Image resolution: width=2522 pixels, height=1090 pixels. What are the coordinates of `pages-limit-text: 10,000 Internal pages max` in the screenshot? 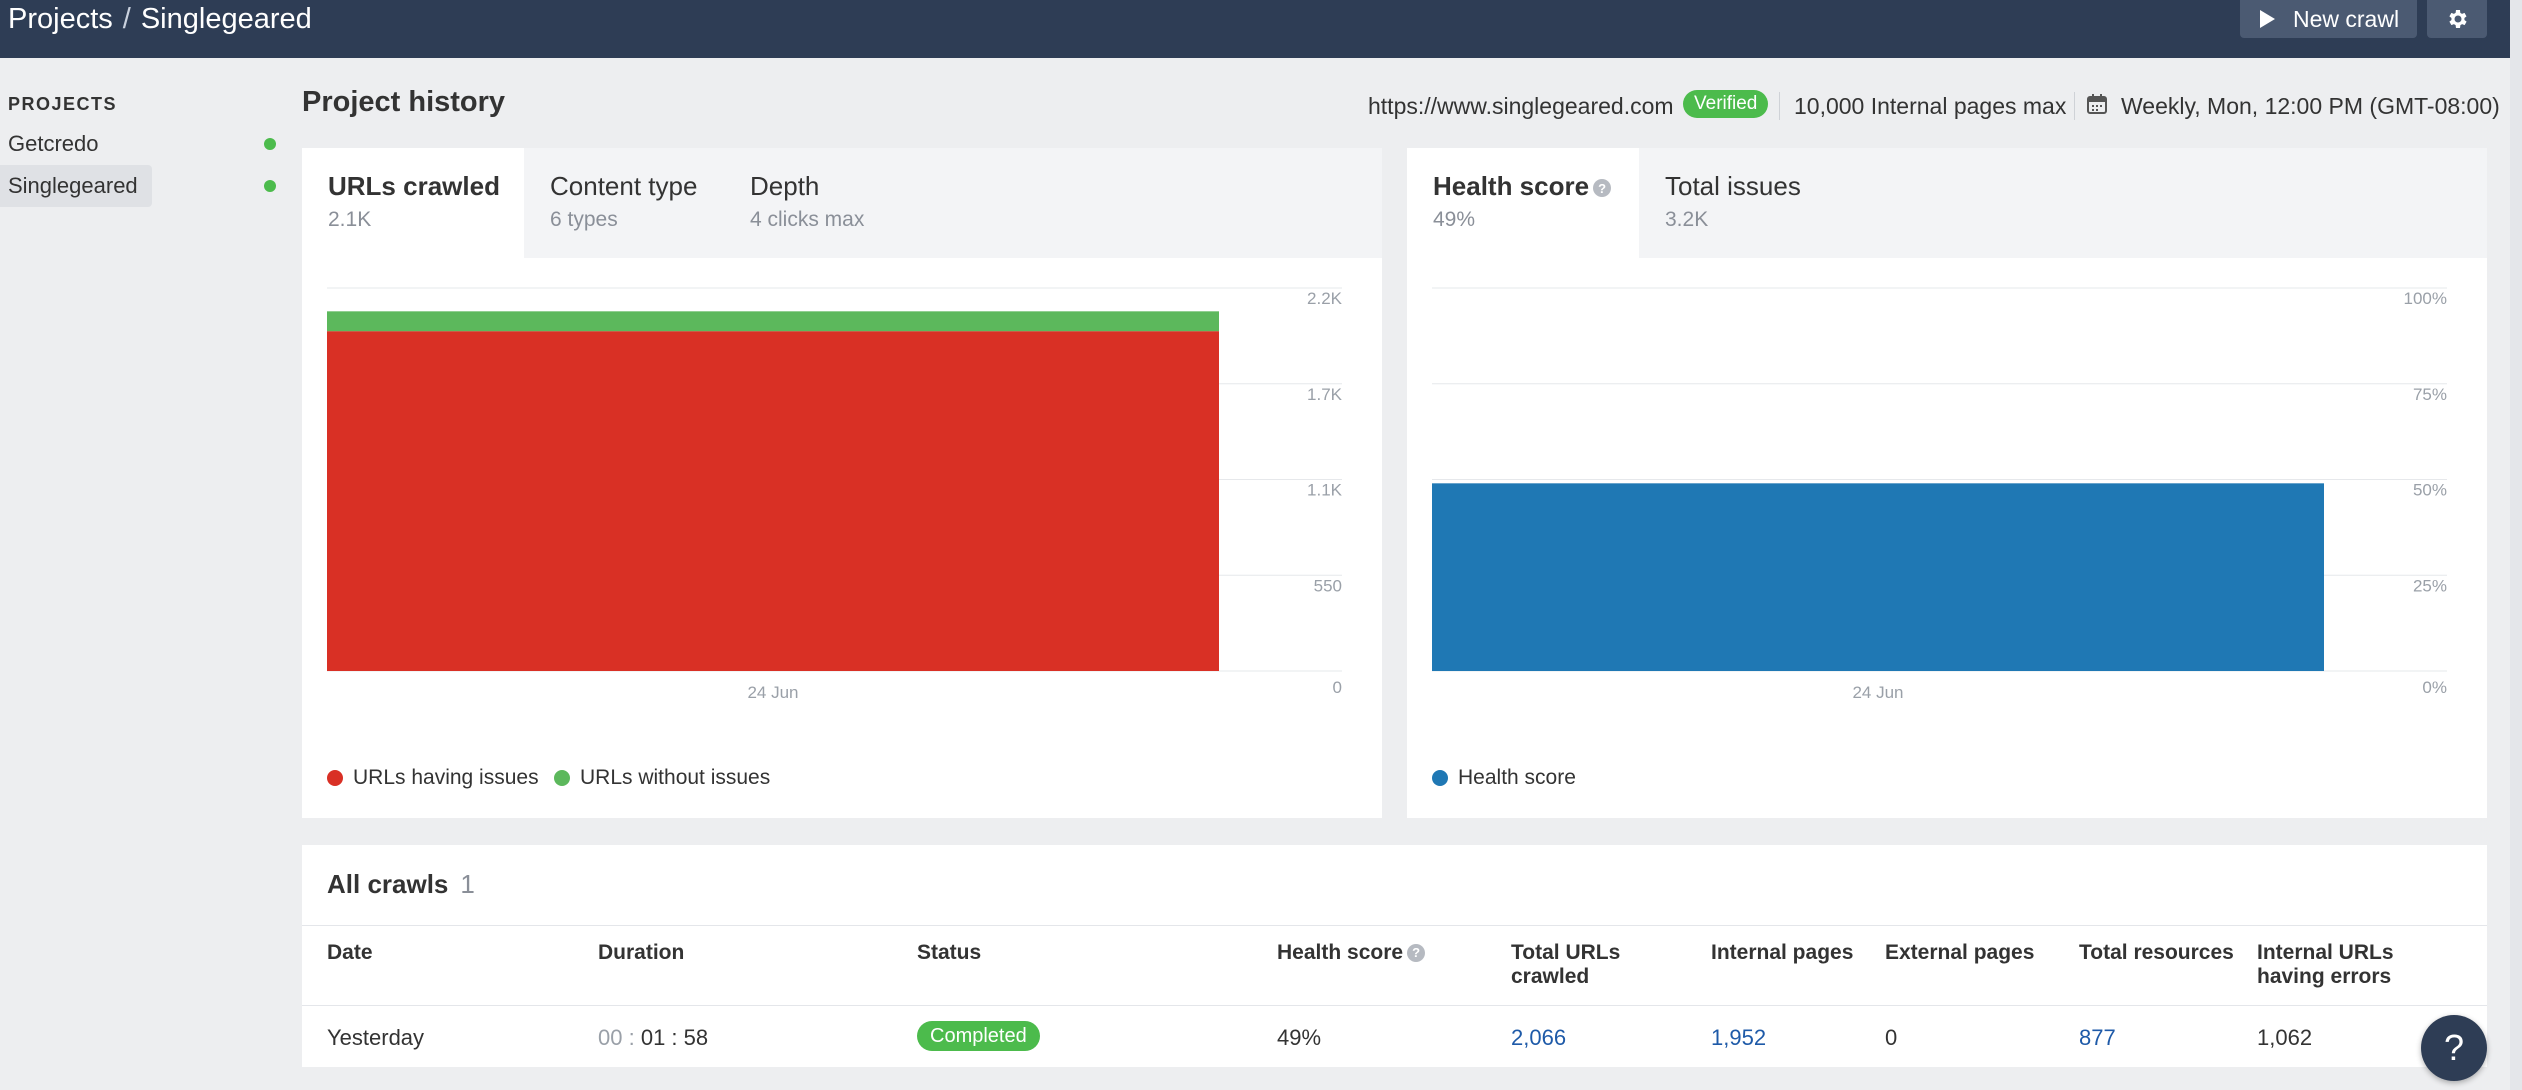 It's located at (1930, 105).